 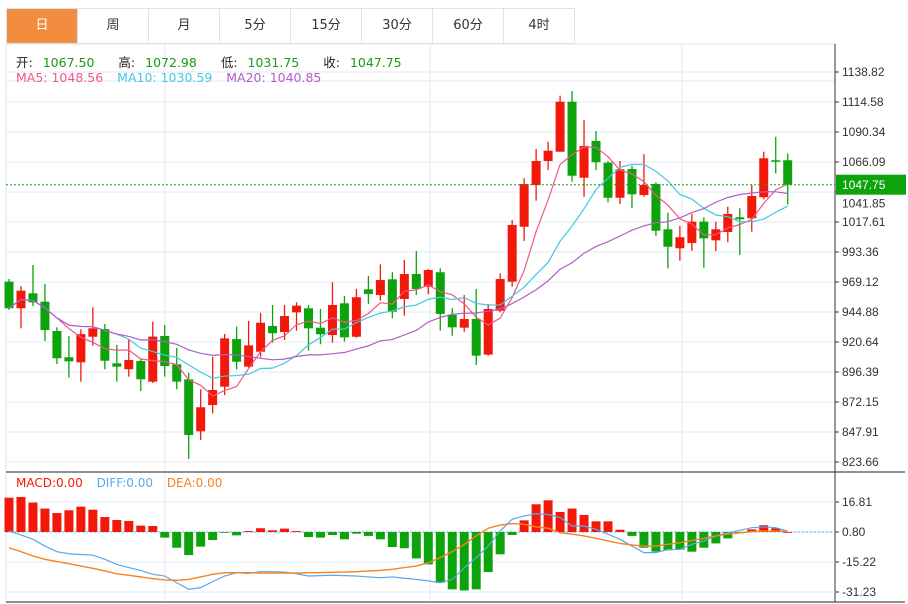 What do you see at coordinates (255, 26) in the screenshot?
I see `tab-5min: 5分` at bounding box center [255, 26].